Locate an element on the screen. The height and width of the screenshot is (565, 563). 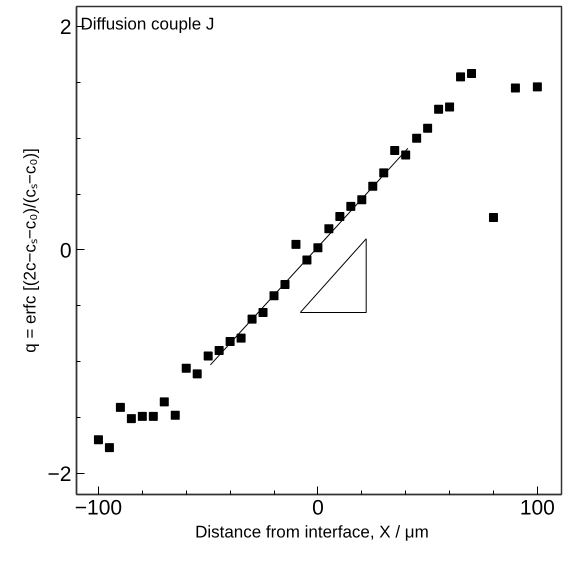
y-tick-label: 2 is located at coordinates (66, 28).